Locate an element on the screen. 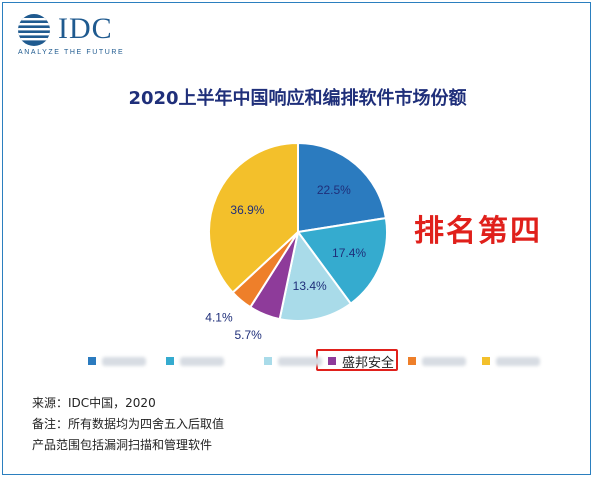 The image size is (595, 479). chart-legend: 盛邦安全 is located at coordinates (318, 361).